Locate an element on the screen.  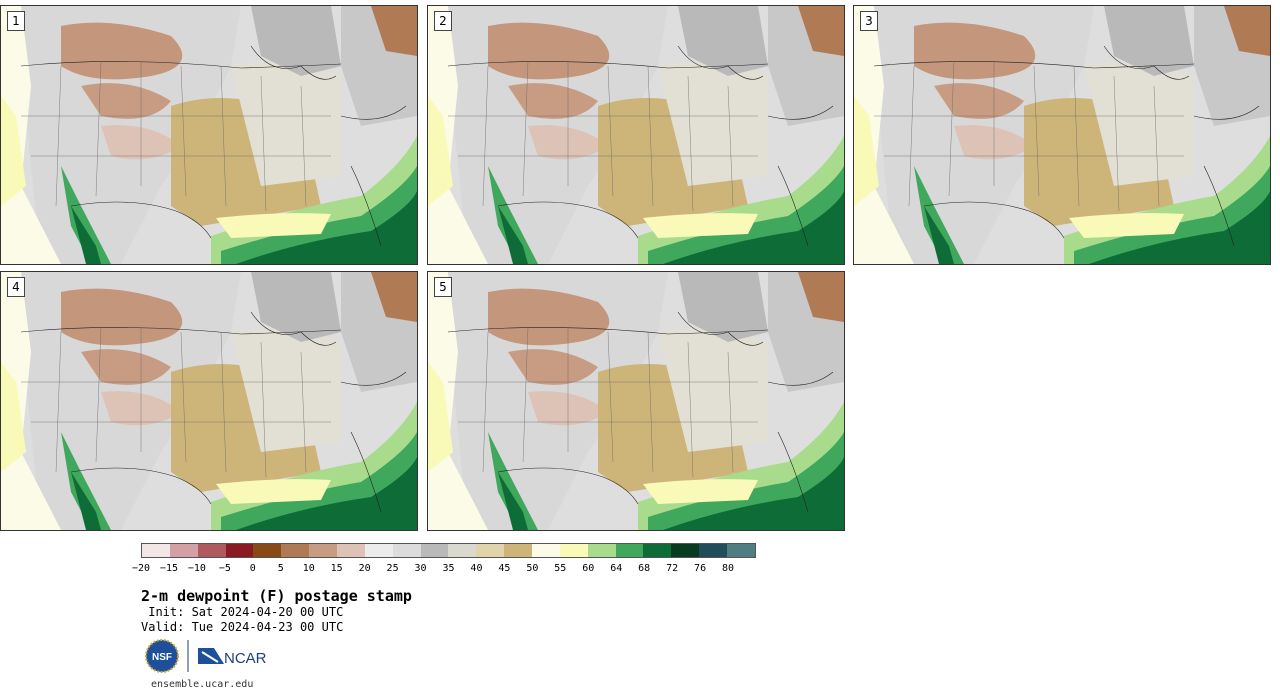
nsf-ncar-logo: NSF NCAR is located at coordinates (206, 656).